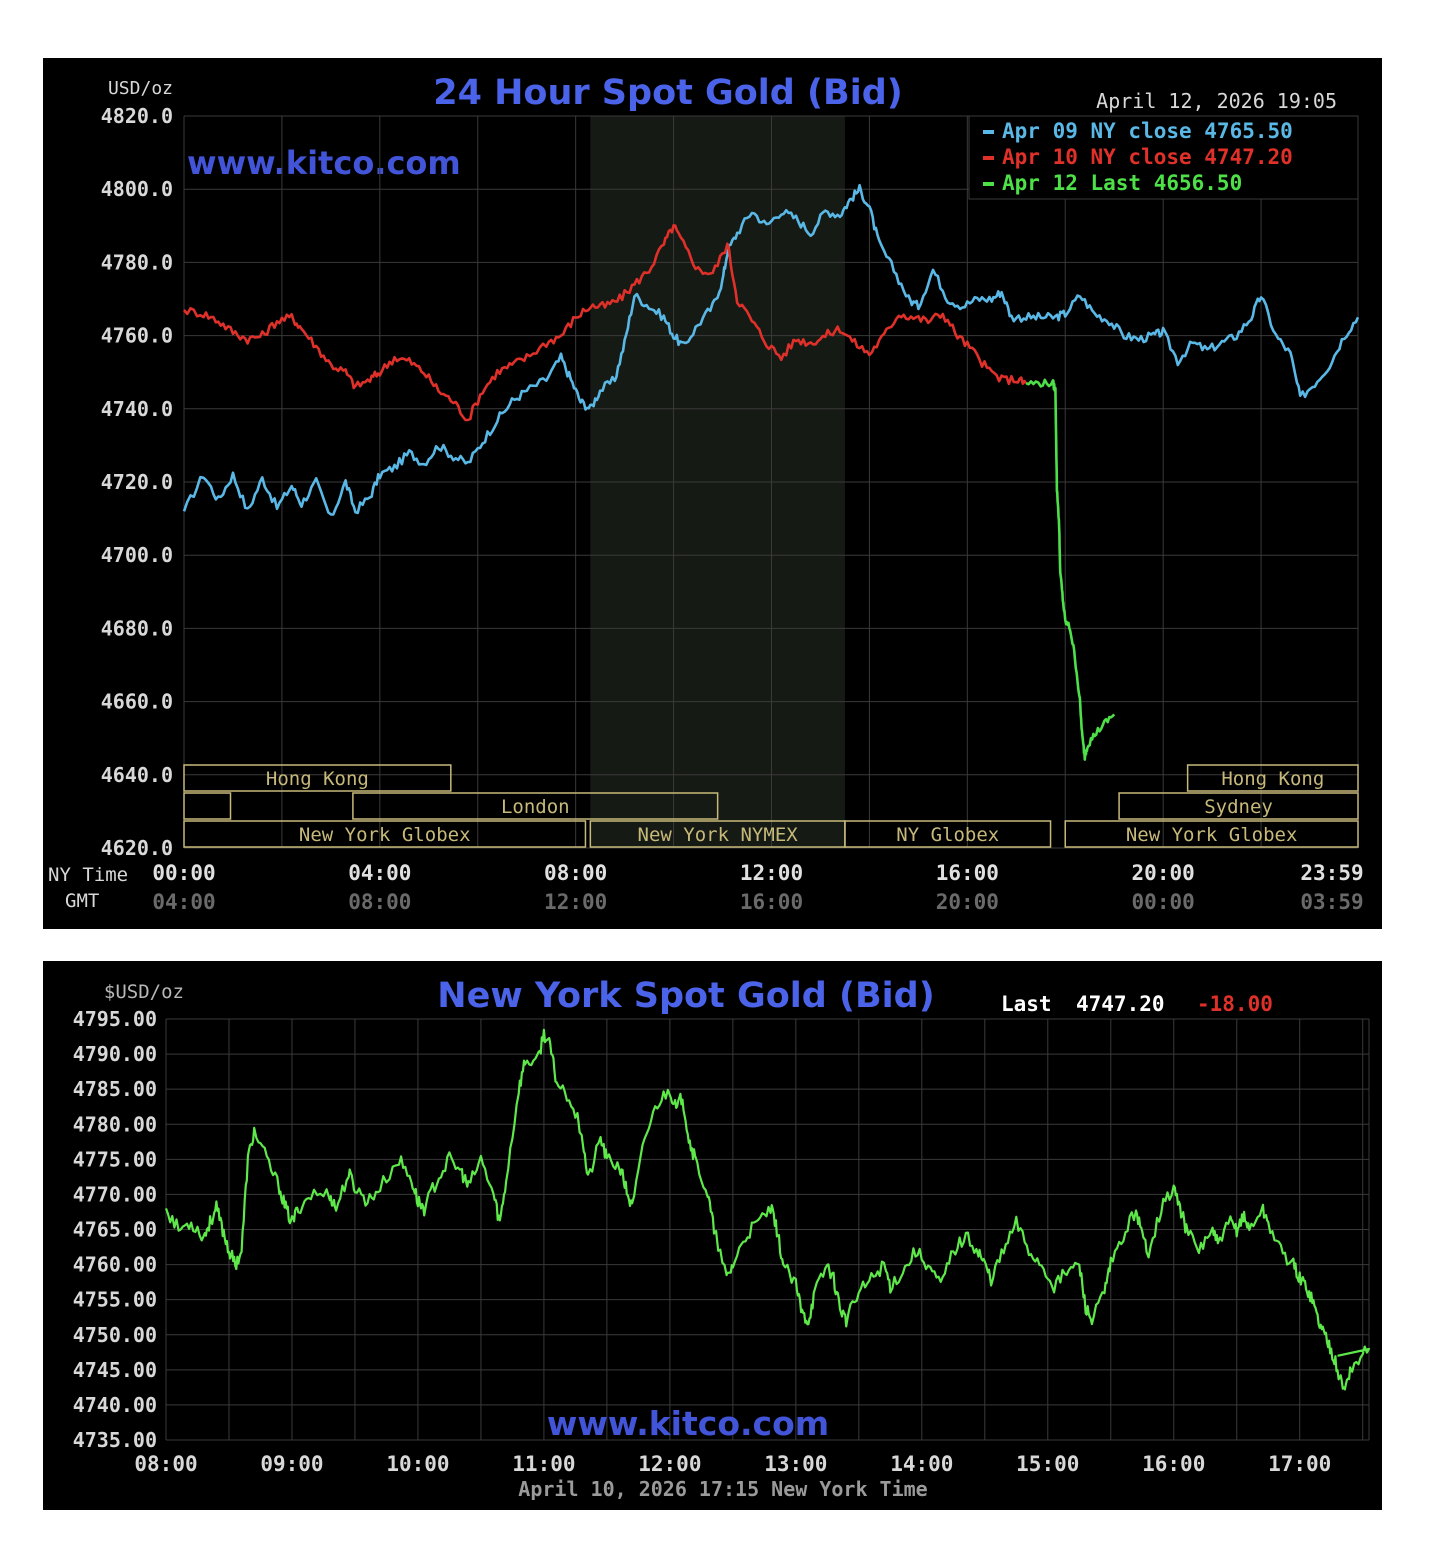 The width and height of the screenshot is (1440, 1566). I want to click on x-tick-ny: 23:59, so click(1331, 873).